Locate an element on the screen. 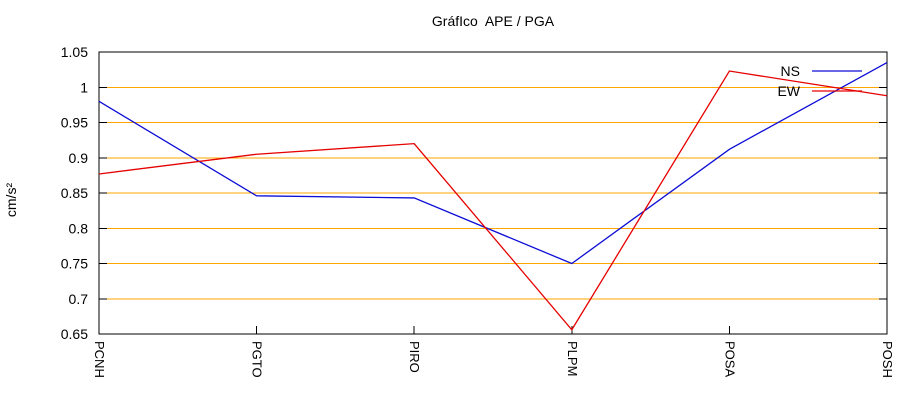  x-tick-label: PLPM is located at coordinates (572, 358).